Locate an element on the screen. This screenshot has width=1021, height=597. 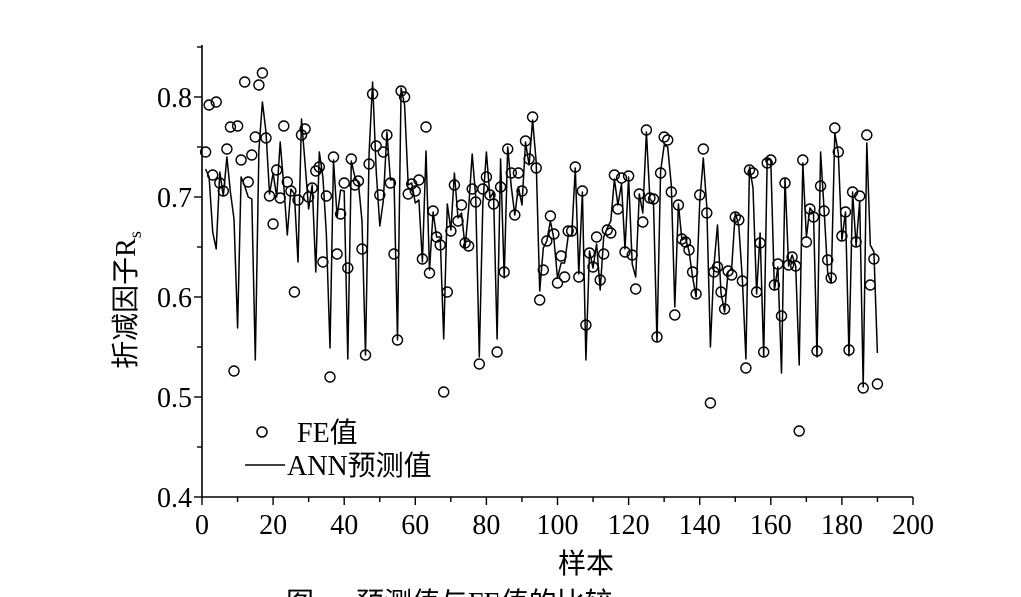
x-axis-ticks: 0 20 40 60 80 100 120 140 160 180 200 is located at coordinates (564, 519).